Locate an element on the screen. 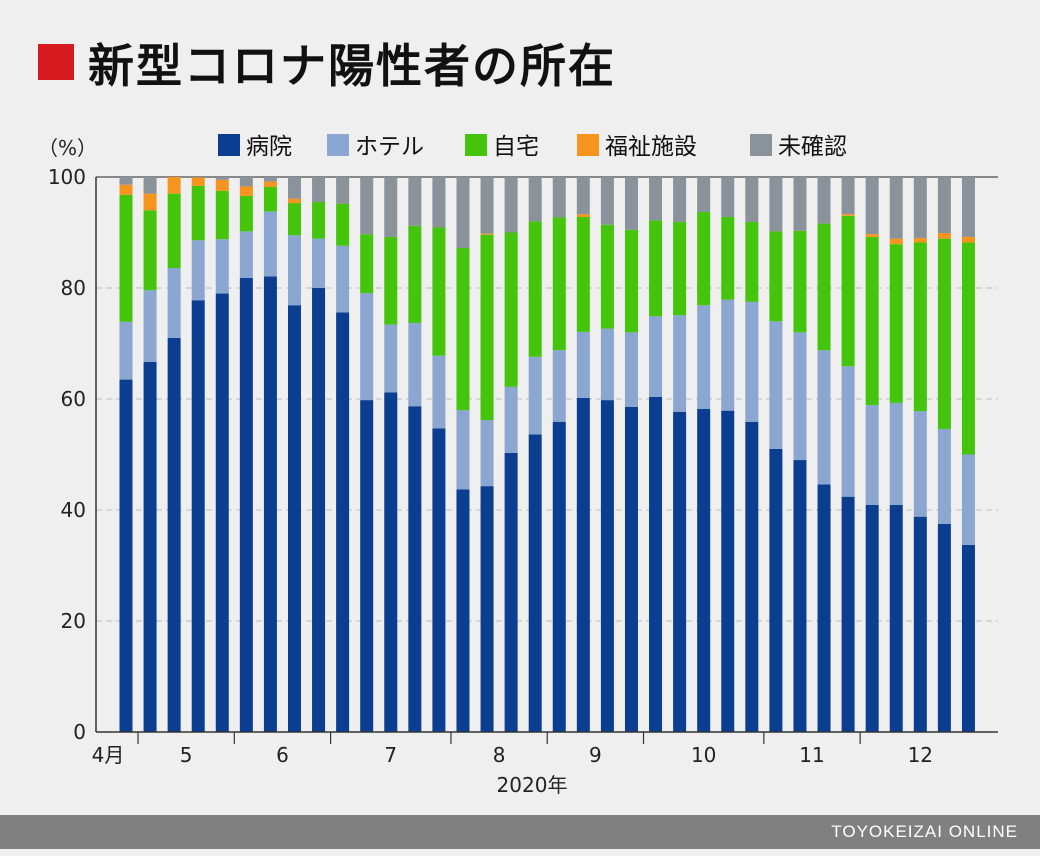 The image size is (1040, 856). x-tick-month-2: 6 is located at coordinates (282, 755).